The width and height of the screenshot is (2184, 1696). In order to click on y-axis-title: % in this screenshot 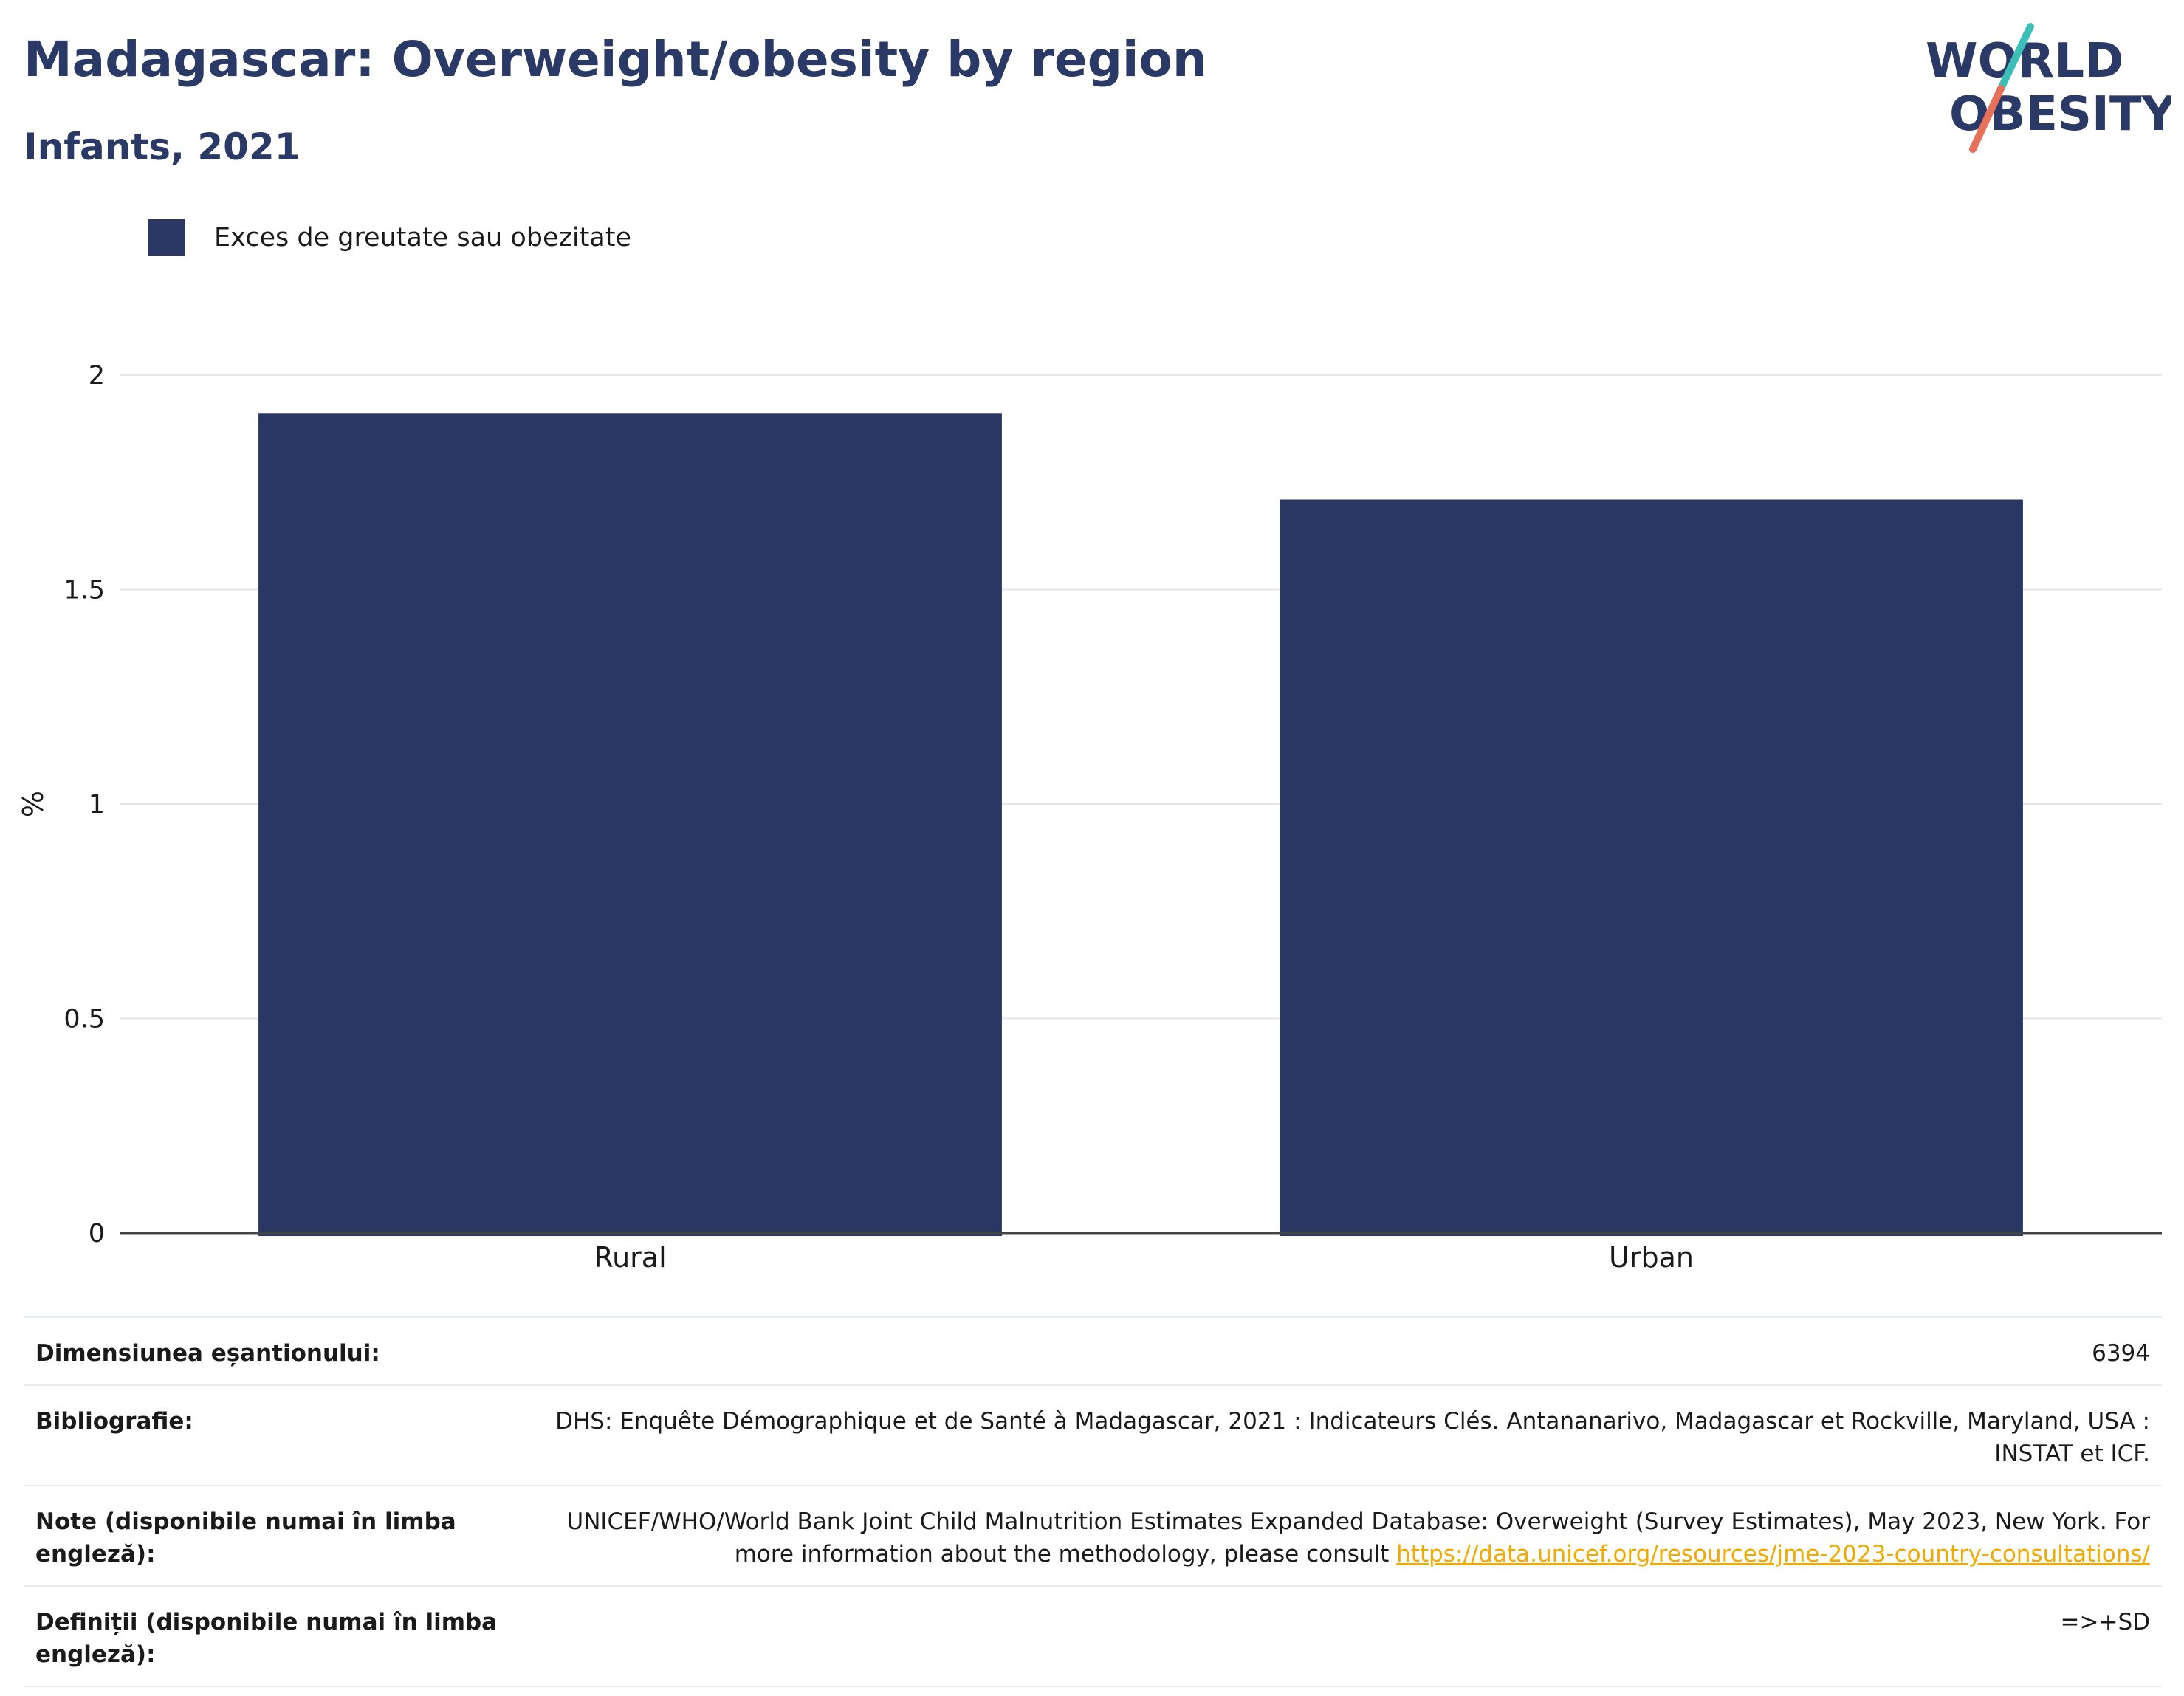, I will do `click(33, 804)`.